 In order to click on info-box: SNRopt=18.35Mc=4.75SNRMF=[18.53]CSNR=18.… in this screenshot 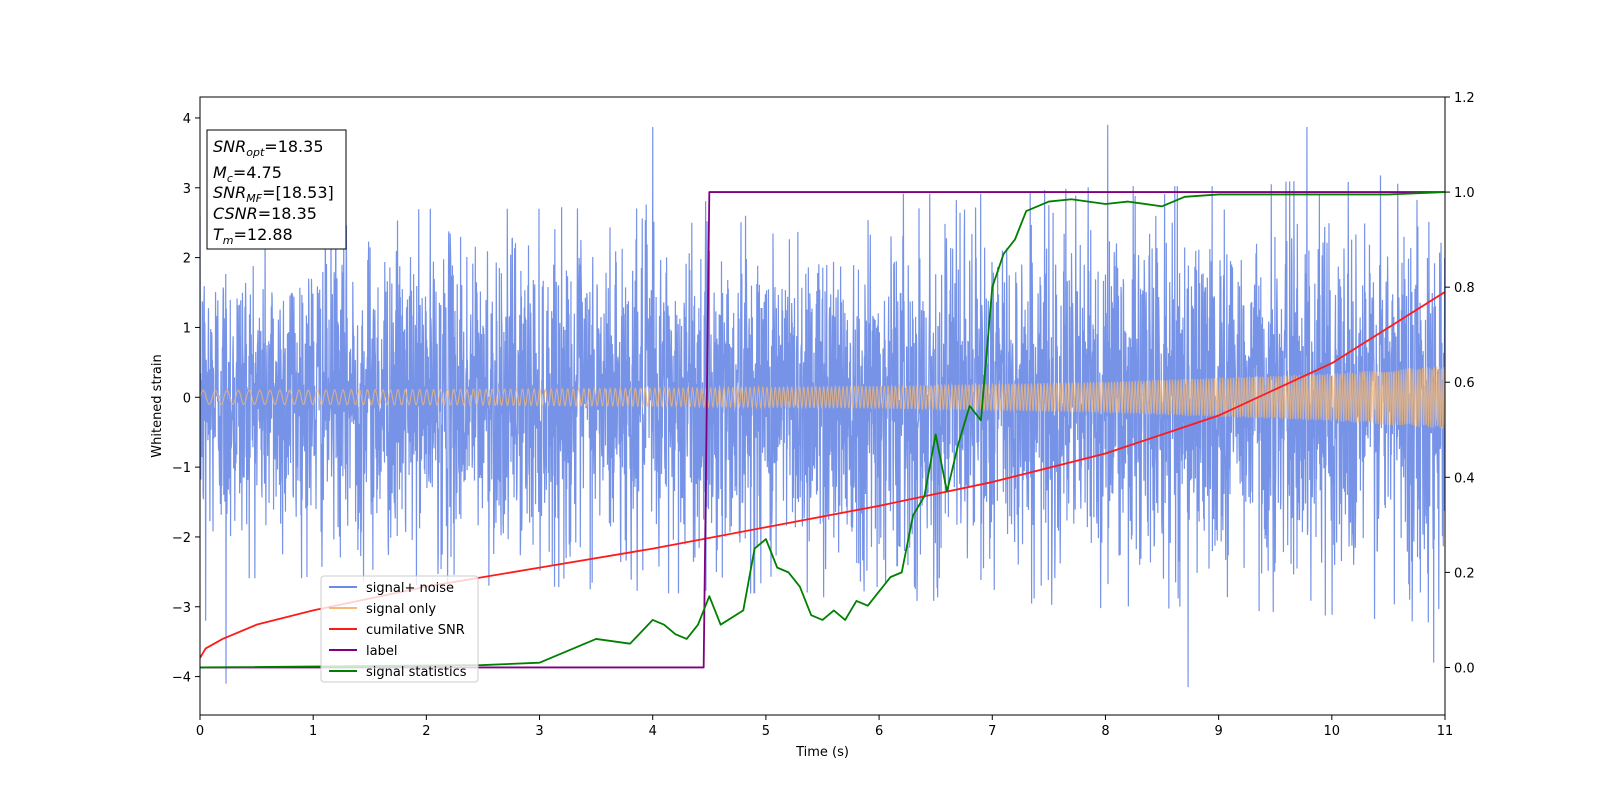, I will do `click(276, 189)`.